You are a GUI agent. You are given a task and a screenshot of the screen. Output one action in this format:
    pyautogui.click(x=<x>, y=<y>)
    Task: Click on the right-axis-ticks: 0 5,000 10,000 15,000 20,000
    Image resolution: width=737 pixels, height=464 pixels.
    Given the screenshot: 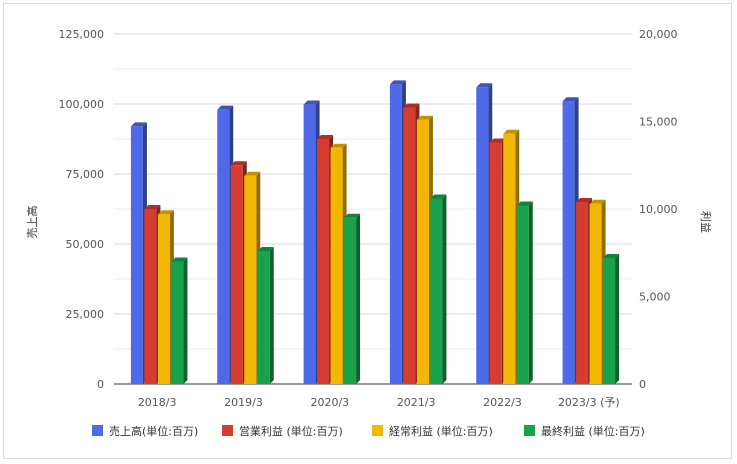 What is the action you would take?
    pyautogui.click(x=658, y=209)
    